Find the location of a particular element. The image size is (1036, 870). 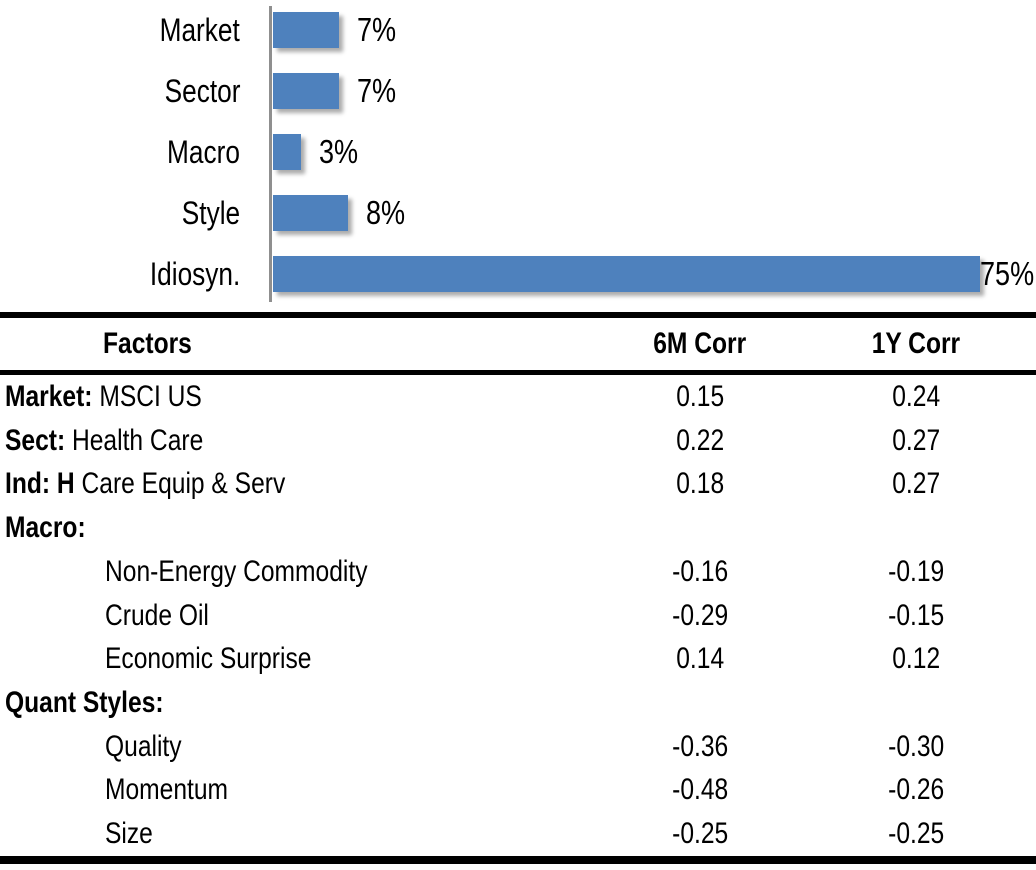

cell-6m-corr is located at coordinates (700, 528).